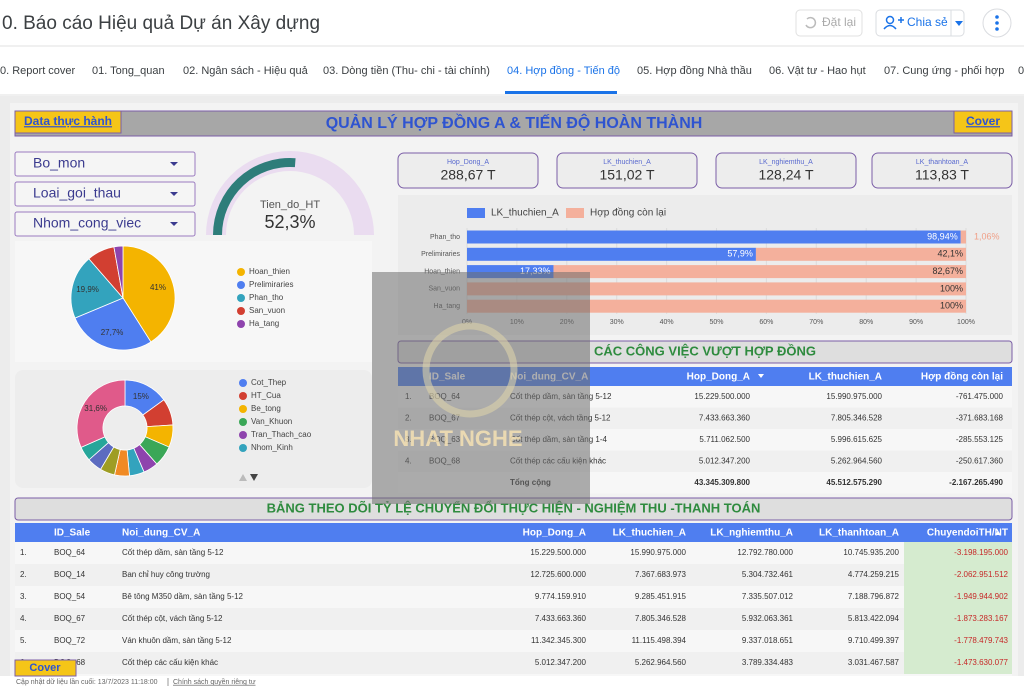  I want to click on data-button, so click(68, 122).